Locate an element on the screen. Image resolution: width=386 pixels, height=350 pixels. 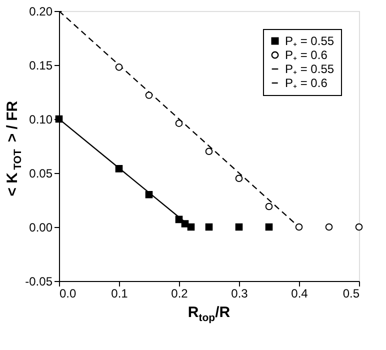
x-tick-label: 0.4 is located at coordinates (299, 293).